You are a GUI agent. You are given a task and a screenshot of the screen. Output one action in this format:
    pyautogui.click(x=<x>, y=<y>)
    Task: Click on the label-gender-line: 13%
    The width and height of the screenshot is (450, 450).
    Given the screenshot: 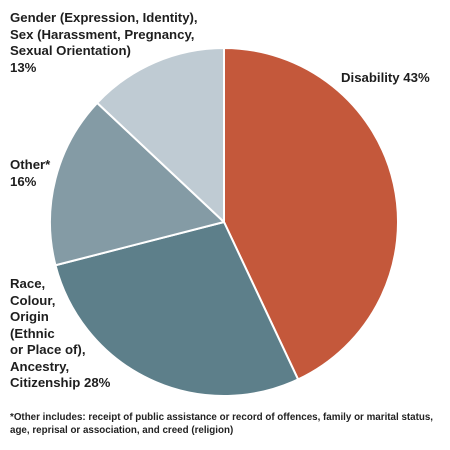 What is the action you would take?
    pyautogui.click(x=23, y=67)
    